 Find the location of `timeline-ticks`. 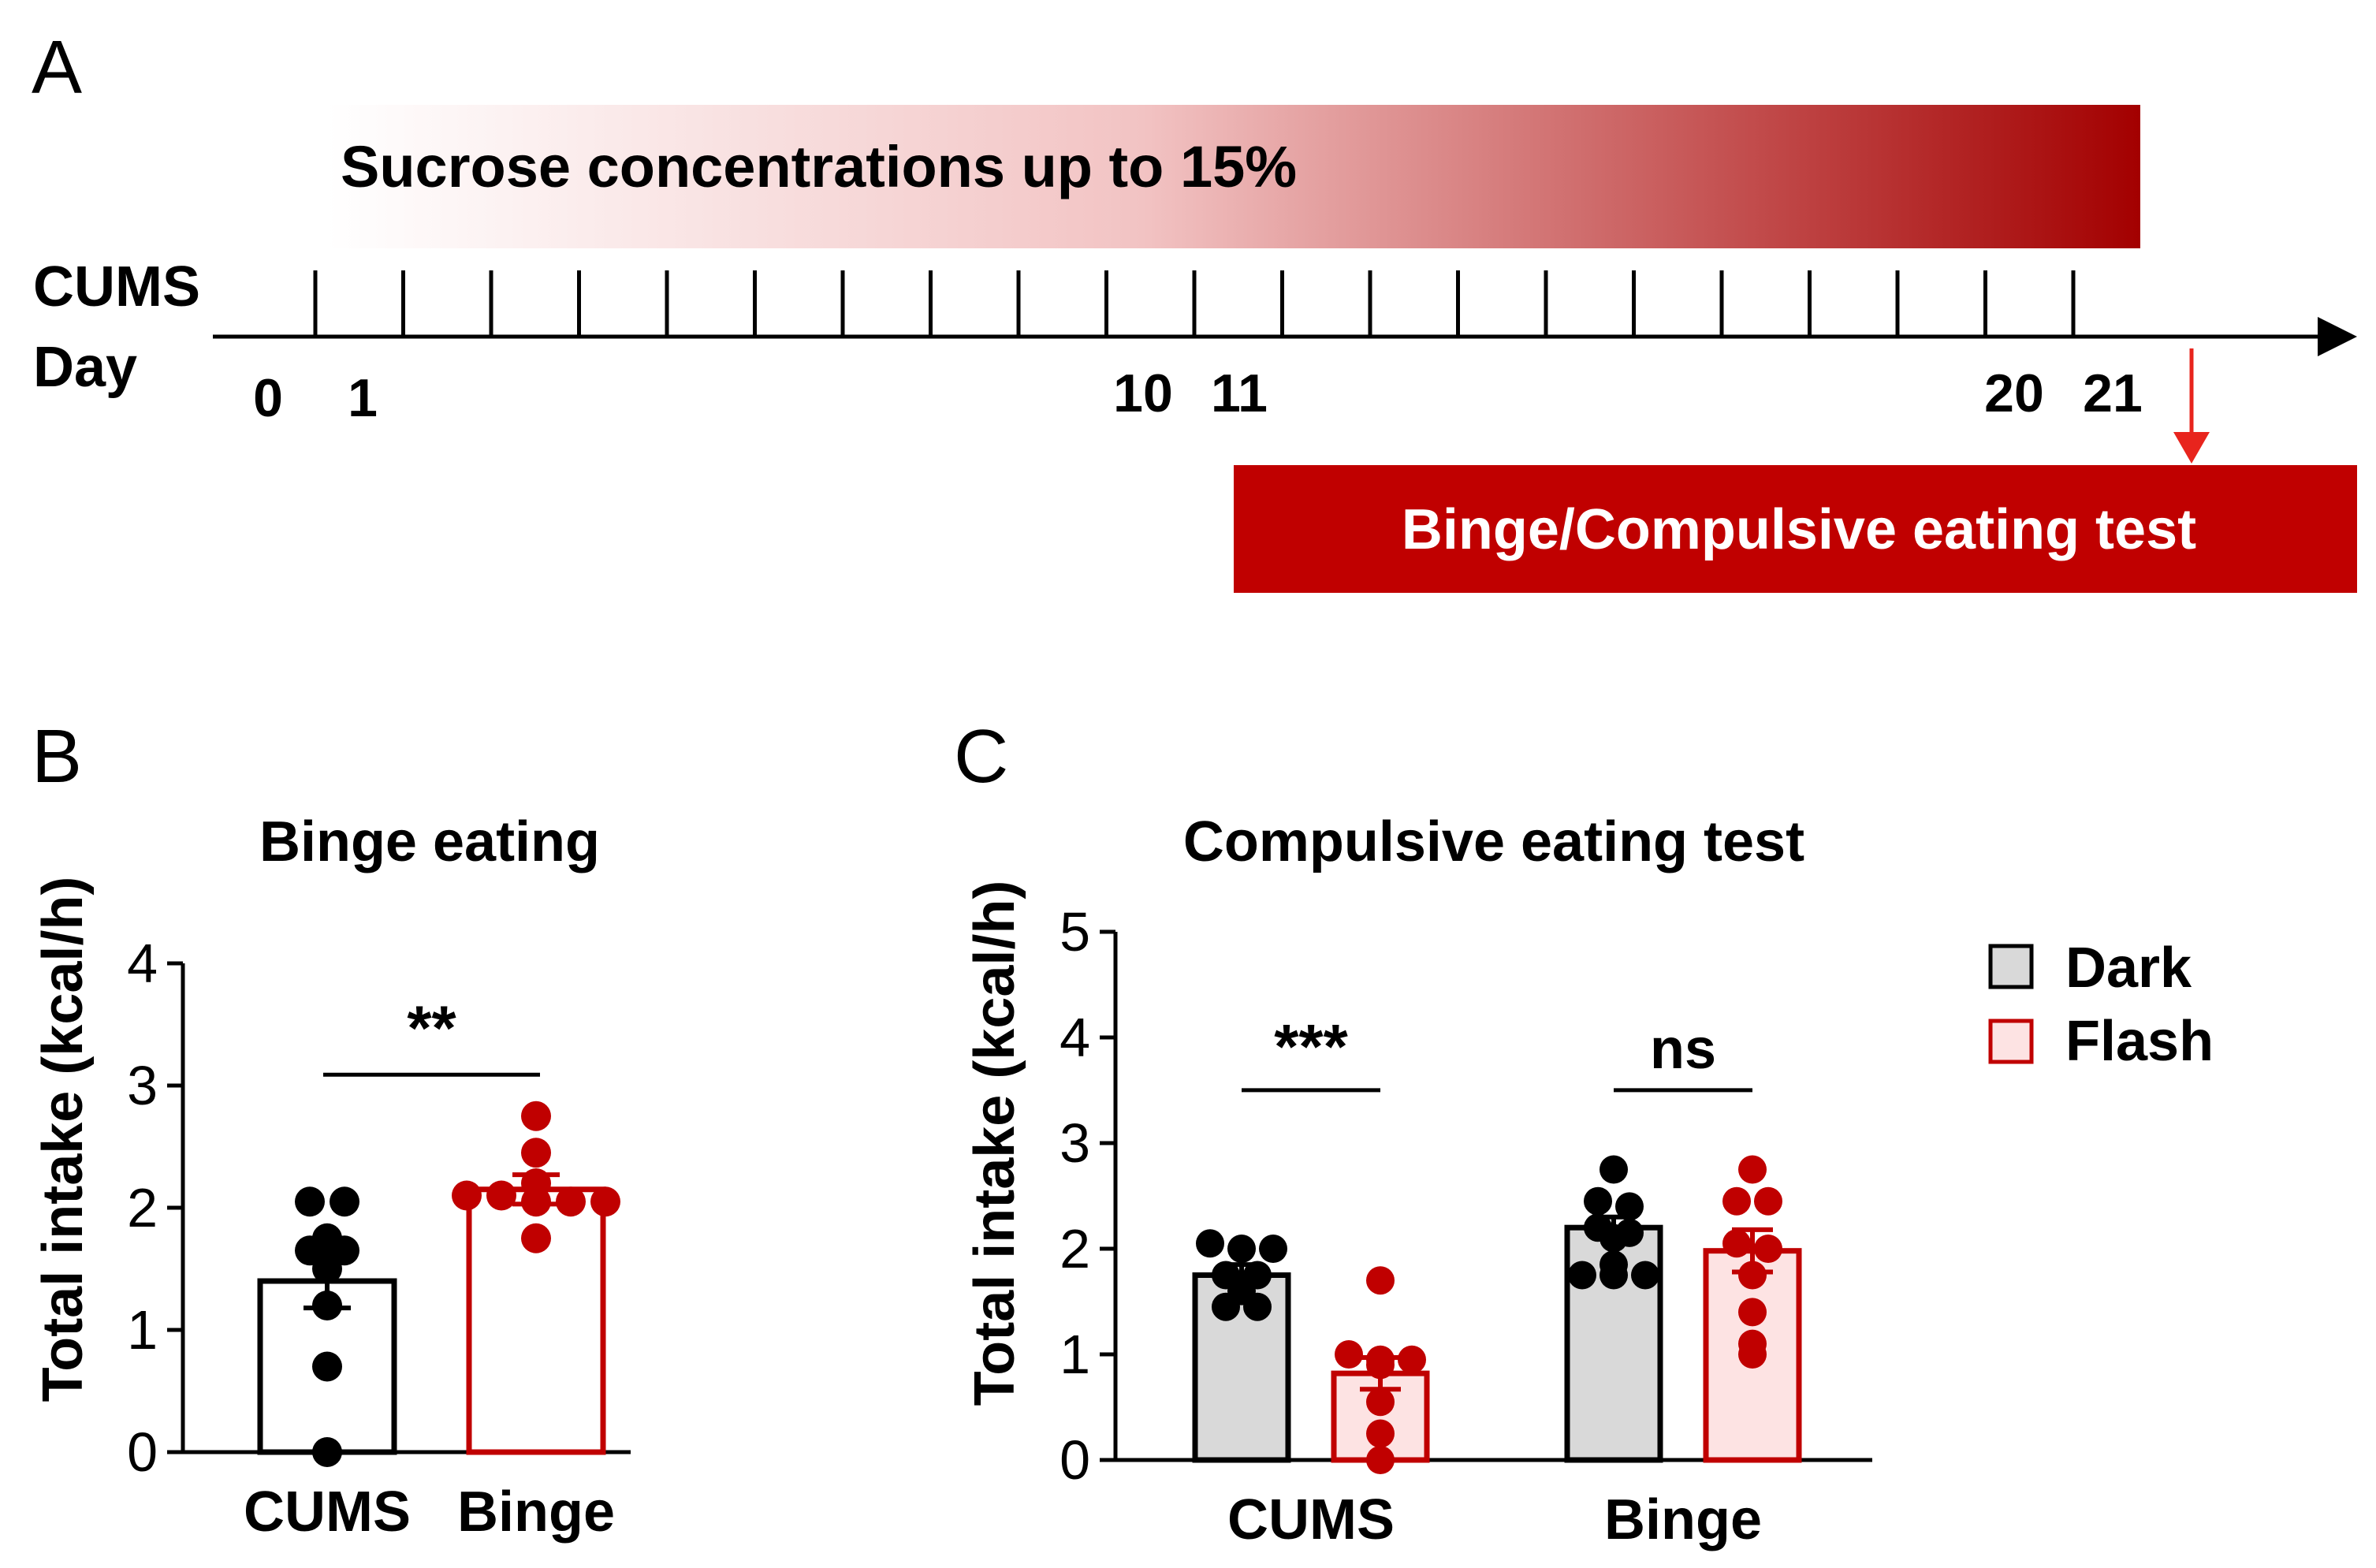

timeline-ticks is located at coordinates (1194, 303).